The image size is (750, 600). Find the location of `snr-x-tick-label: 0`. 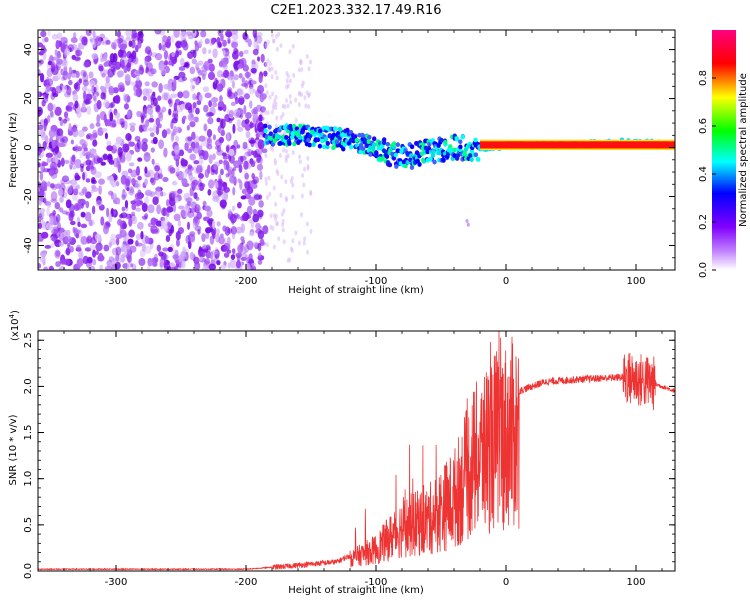

snr-x-tick-label: 0 is located at coordinates (506, 582).